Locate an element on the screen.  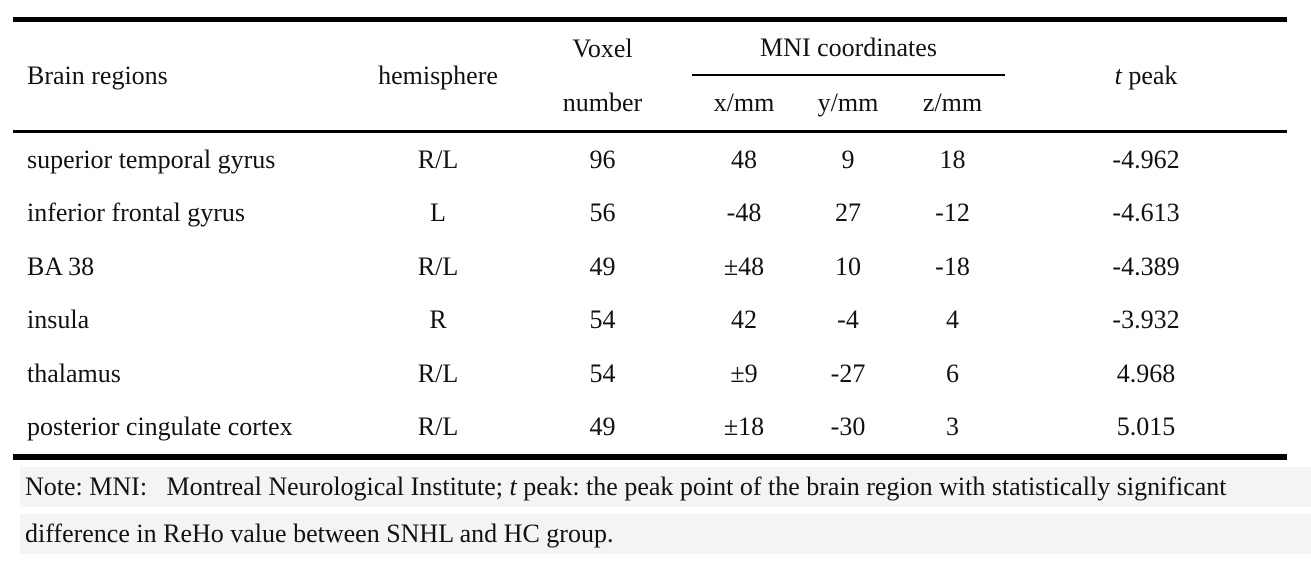
header-voxel-line2: number is located at coordinates (602, 102).